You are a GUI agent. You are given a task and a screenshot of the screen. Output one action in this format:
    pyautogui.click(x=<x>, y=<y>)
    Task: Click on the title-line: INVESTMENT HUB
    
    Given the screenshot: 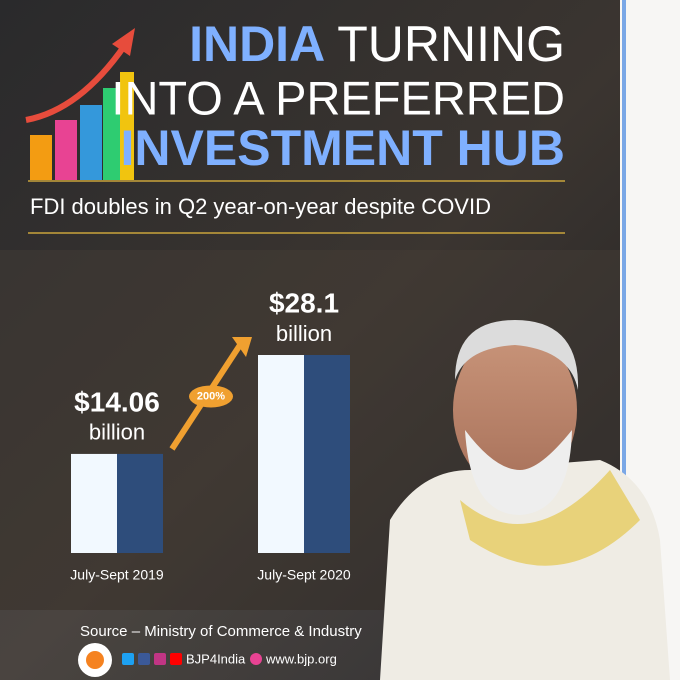 What is the action you would take?
    pyautogui.click(x=343, y=148)
    